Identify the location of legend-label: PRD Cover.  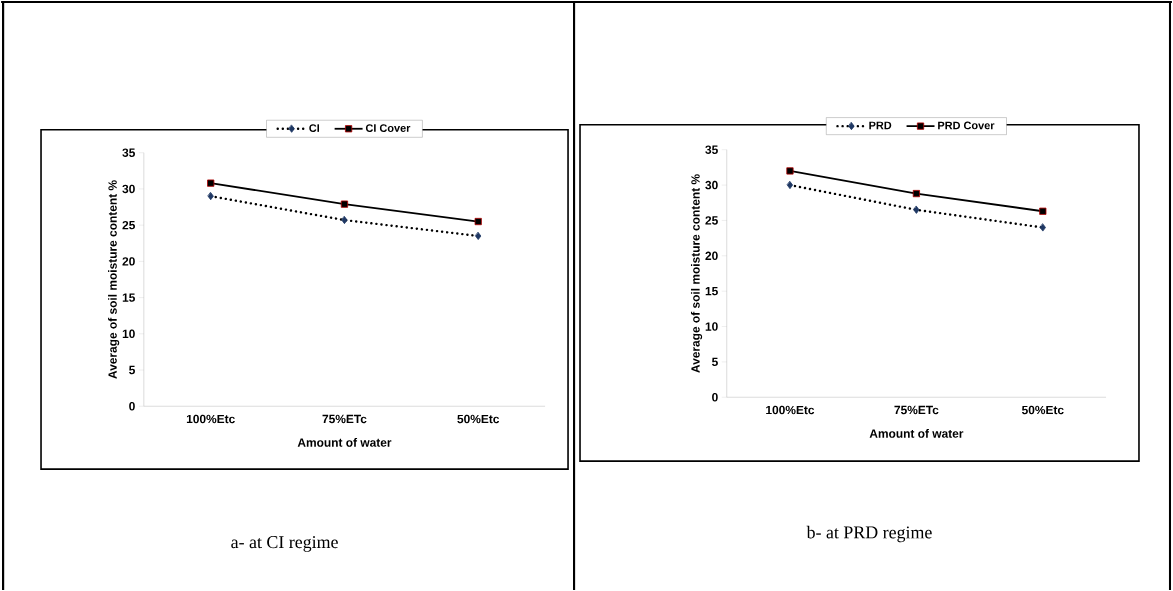
(966, 125).